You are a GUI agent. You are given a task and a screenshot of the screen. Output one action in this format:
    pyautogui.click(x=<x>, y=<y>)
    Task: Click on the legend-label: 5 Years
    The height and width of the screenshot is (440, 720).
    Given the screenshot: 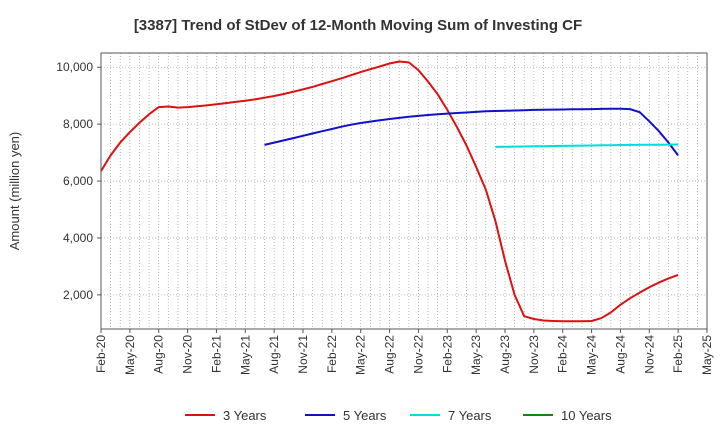 What is the action you would take?
    pyautogui.click(x=365, y=415)
    